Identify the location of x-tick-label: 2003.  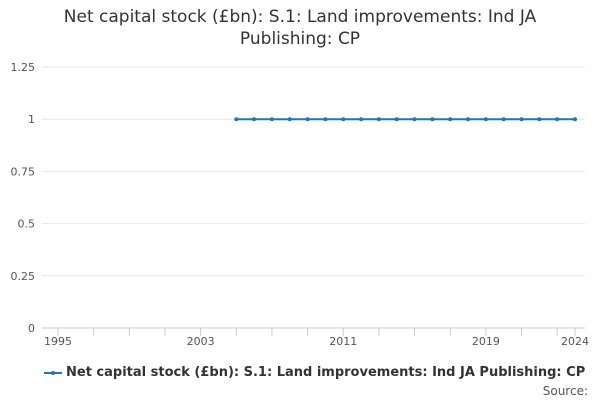
(201, 341).